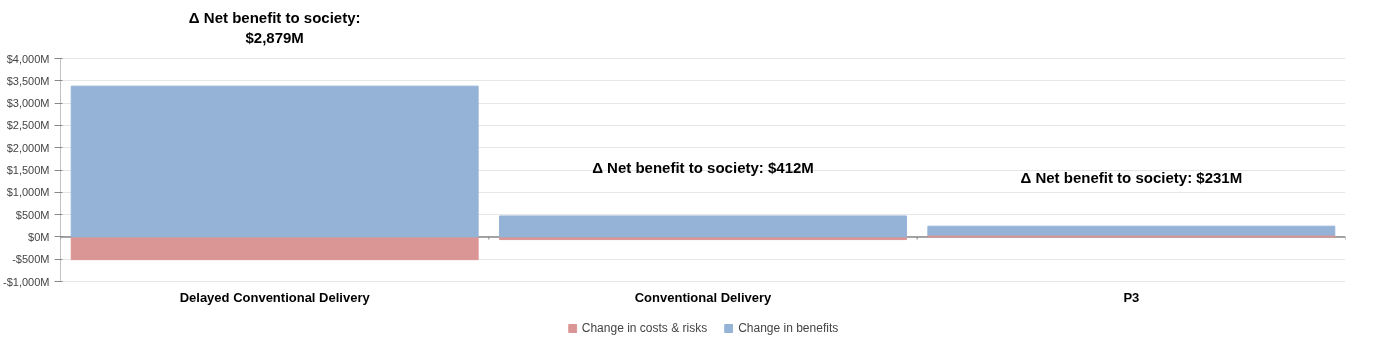 The height and width of the screenshot is (346, 1378). Describe the element at coordinates (28, 80) in the screenshot. I see `y-tick-label: $3,500M` at that location.